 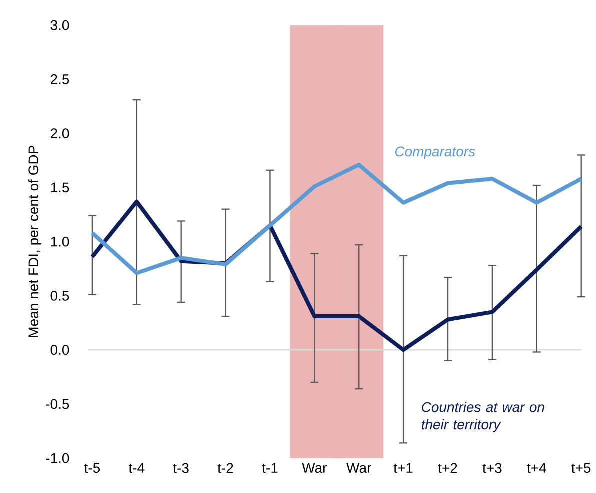 What do you see at coordinates (403, 468) in the screenshot?
I see `x-tick-label: t+1` at bounding box center [403, 468].